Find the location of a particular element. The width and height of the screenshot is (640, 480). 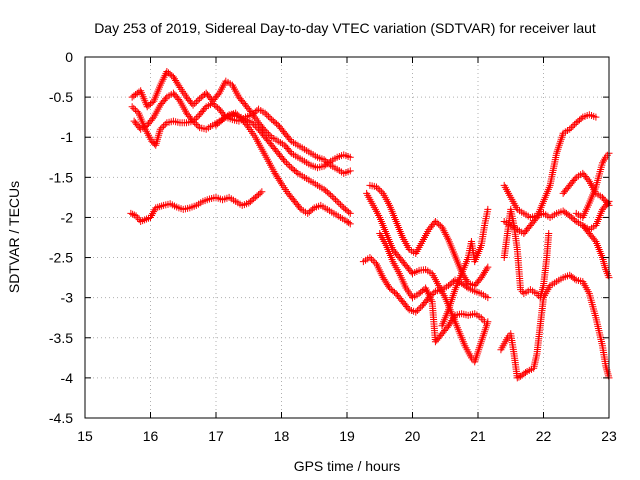

x-tick-label: 19 is located at coordinates (347, 436).